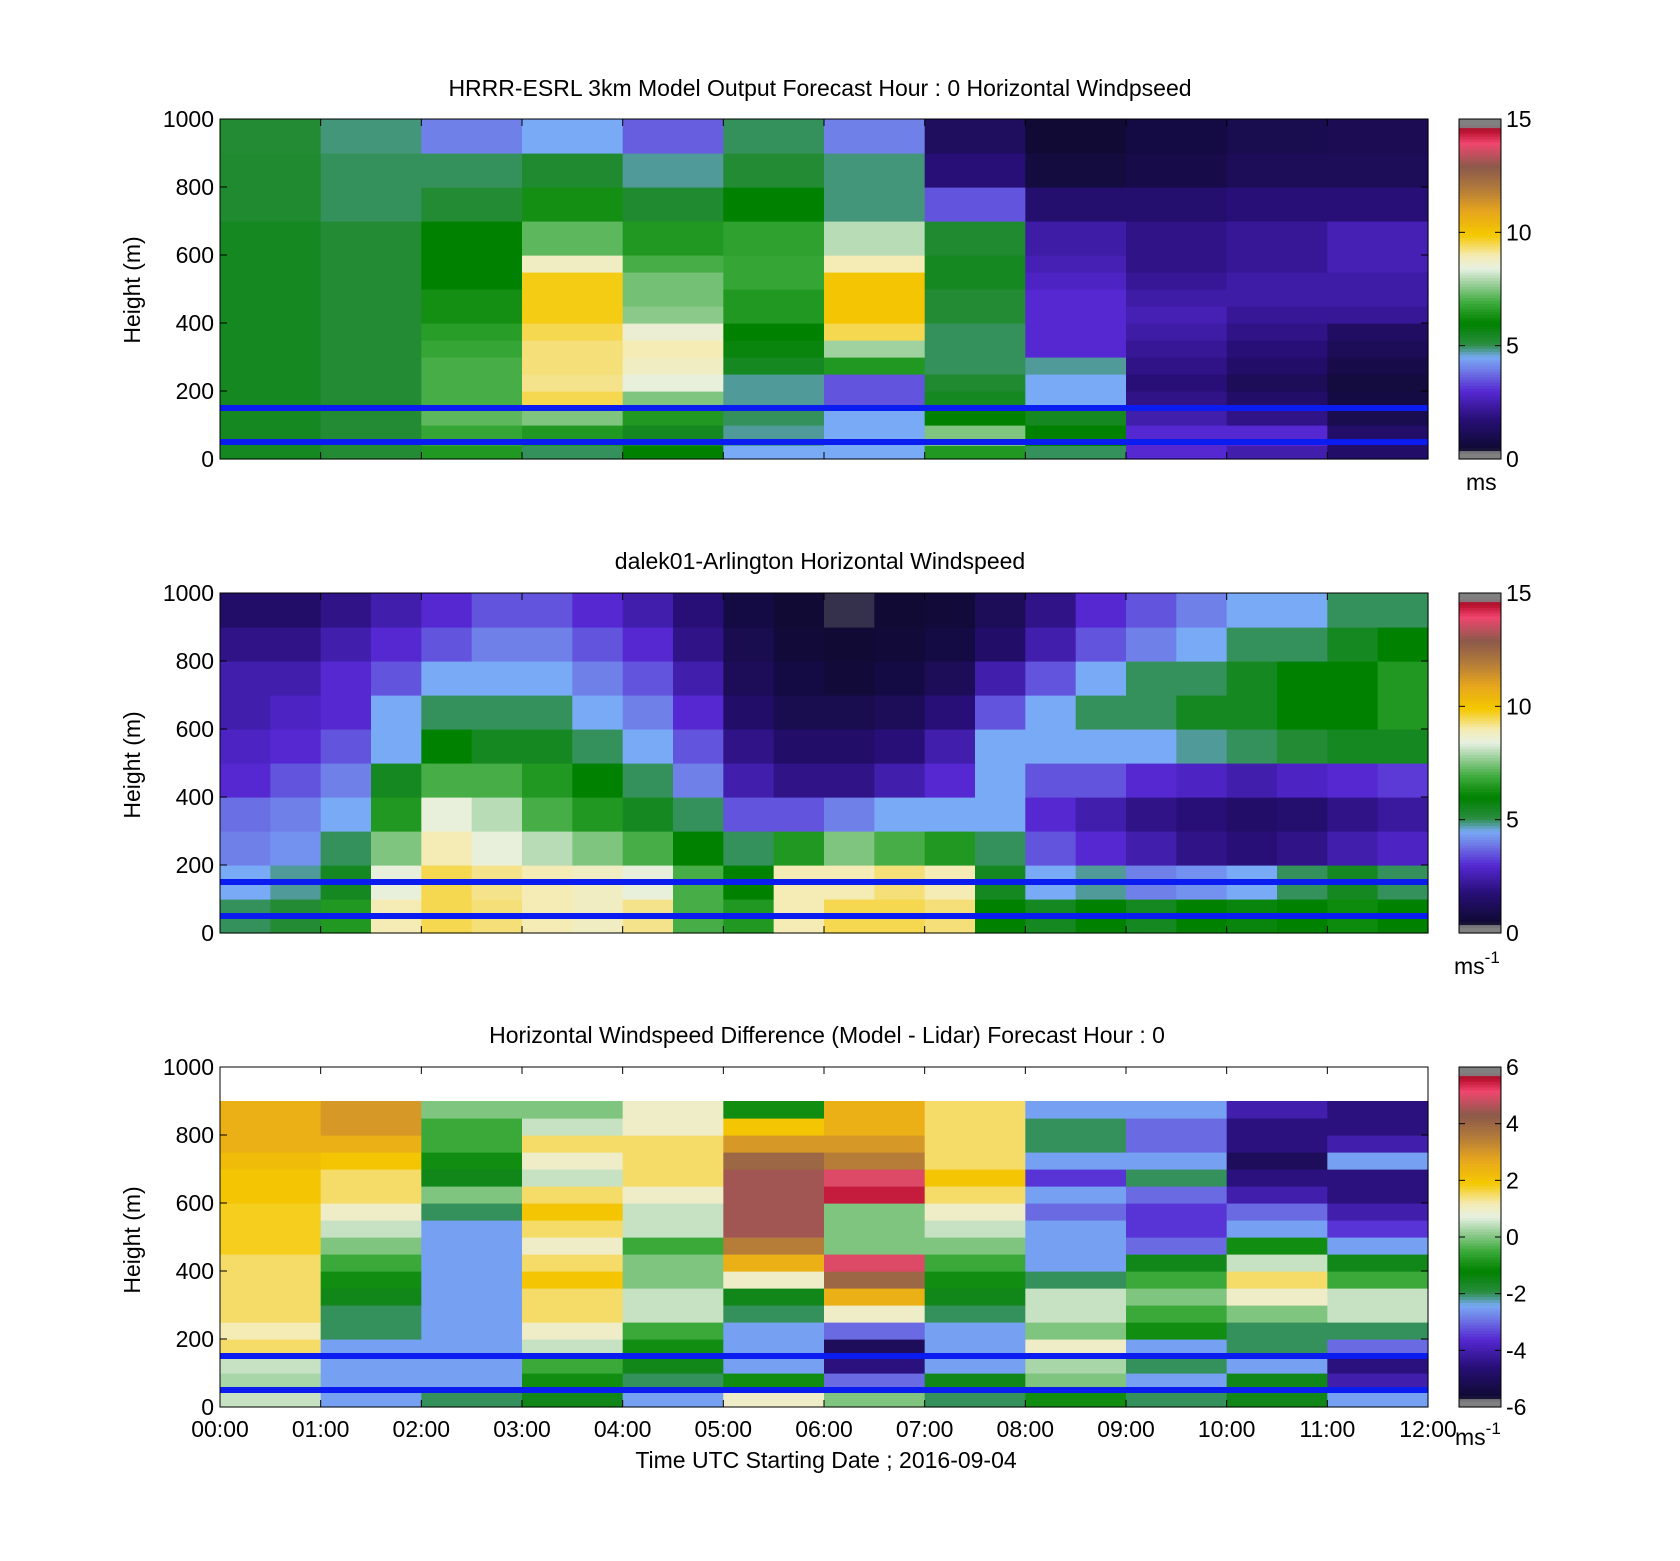 This screenshot has height=1561, width=1680. What do you see at coordinates (1126, 1429) in the screenshot?
I see `x-tick-label: 09:00` at bounding box center [1126, 1429].